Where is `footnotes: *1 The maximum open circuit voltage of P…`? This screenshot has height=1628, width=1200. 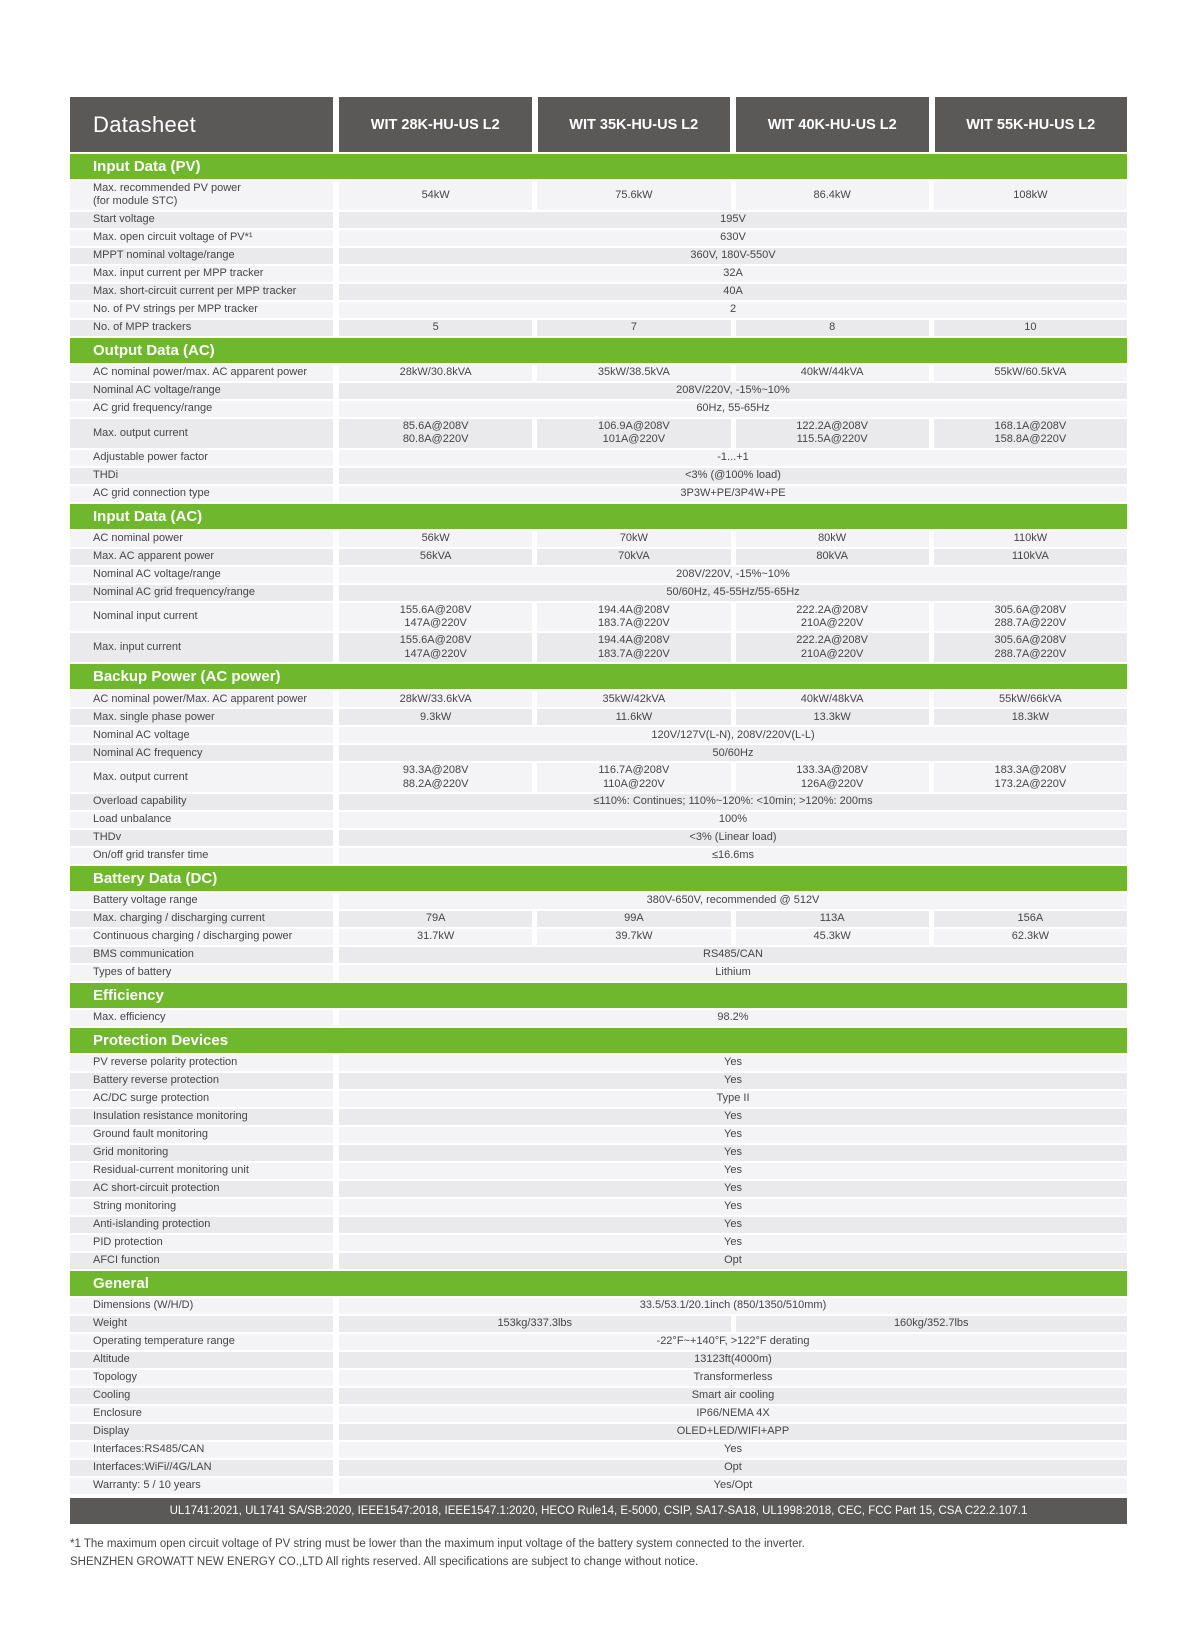
footnotes: *1 The maximum open circuit voltage of P… is located at coordinates (598, 1554).